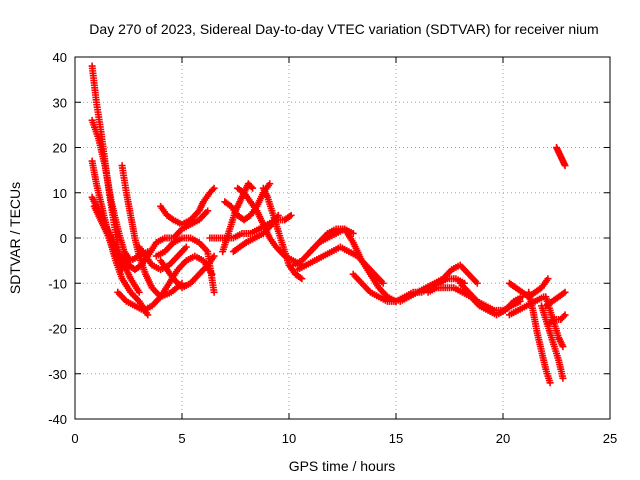 This screenshot has height=480, width=640. I want to click on x-axis-label: GPS time / hours, so click(342, 466).